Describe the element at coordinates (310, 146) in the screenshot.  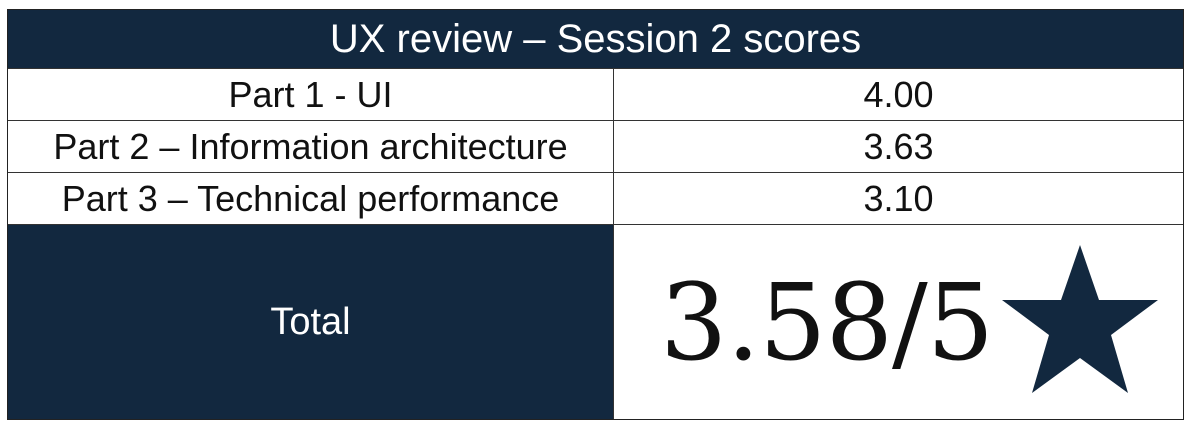
I see `part-2-label: Part 2 – Information architecture` at that location.